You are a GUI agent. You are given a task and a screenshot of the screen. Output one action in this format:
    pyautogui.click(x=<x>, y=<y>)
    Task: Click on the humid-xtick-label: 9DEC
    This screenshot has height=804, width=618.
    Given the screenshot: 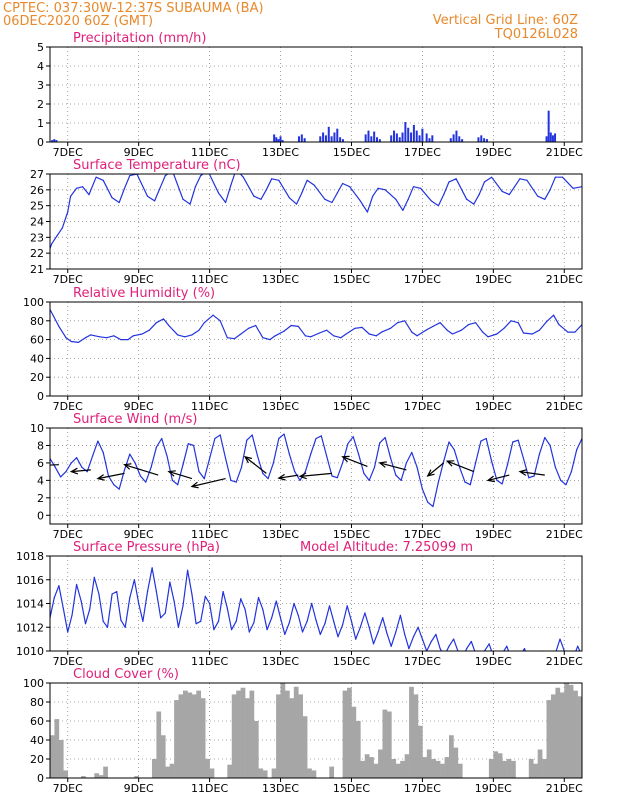 What is the action you would take?
    pyautogui.click(x=139, y=406)
    